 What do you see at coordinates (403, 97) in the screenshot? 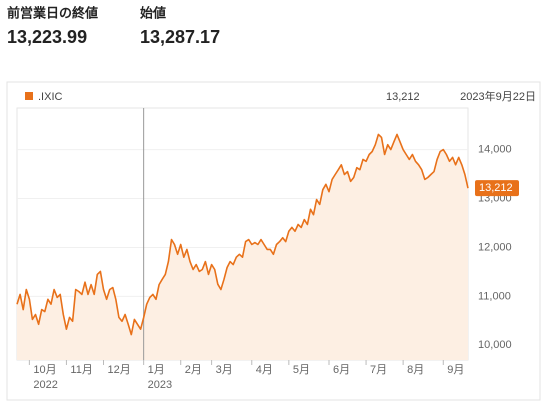
I see `legend-value: 13,212` at bounding box center [403, 97].